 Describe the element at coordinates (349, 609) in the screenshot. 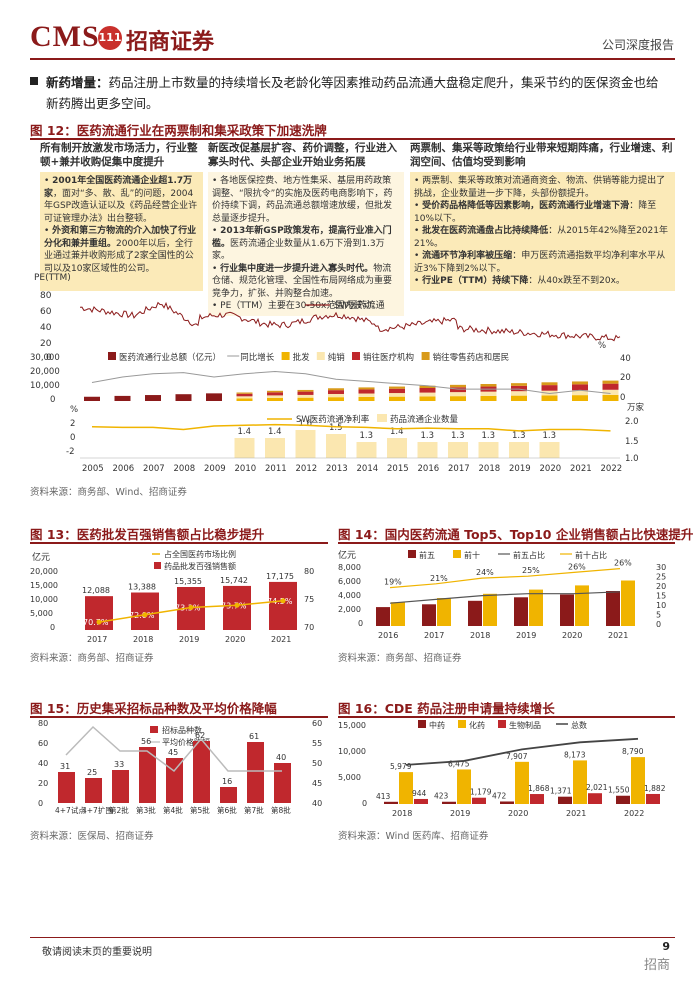

I see `fig14-ytick: 2,000` at that location.